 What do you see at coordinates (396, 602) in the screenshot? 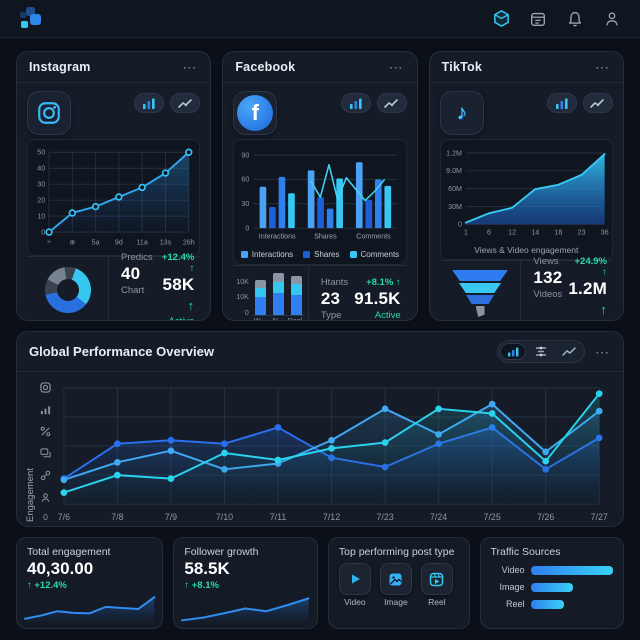
I see `tile-label: Image` at bounding box center [396, 602].